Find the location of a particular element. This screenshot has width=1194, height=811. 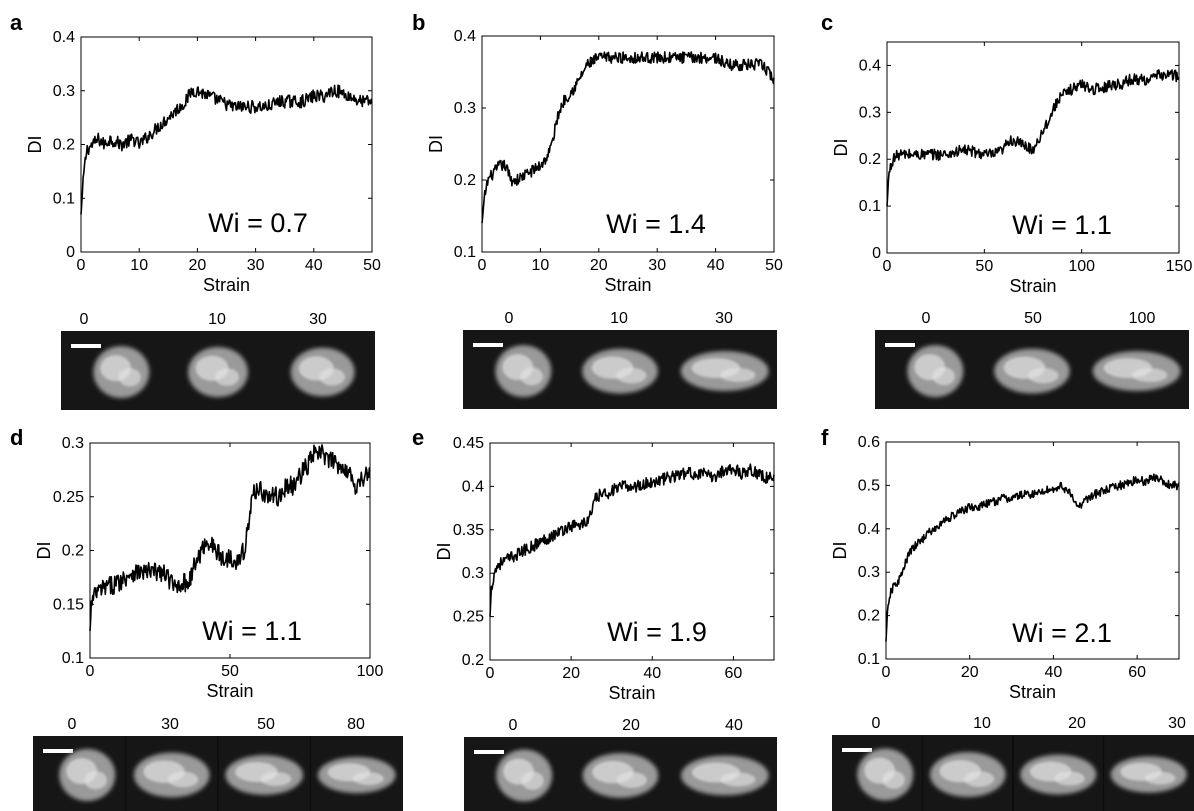

micrograph-strip: 0 10 30 is located at coordinates (620, 359).